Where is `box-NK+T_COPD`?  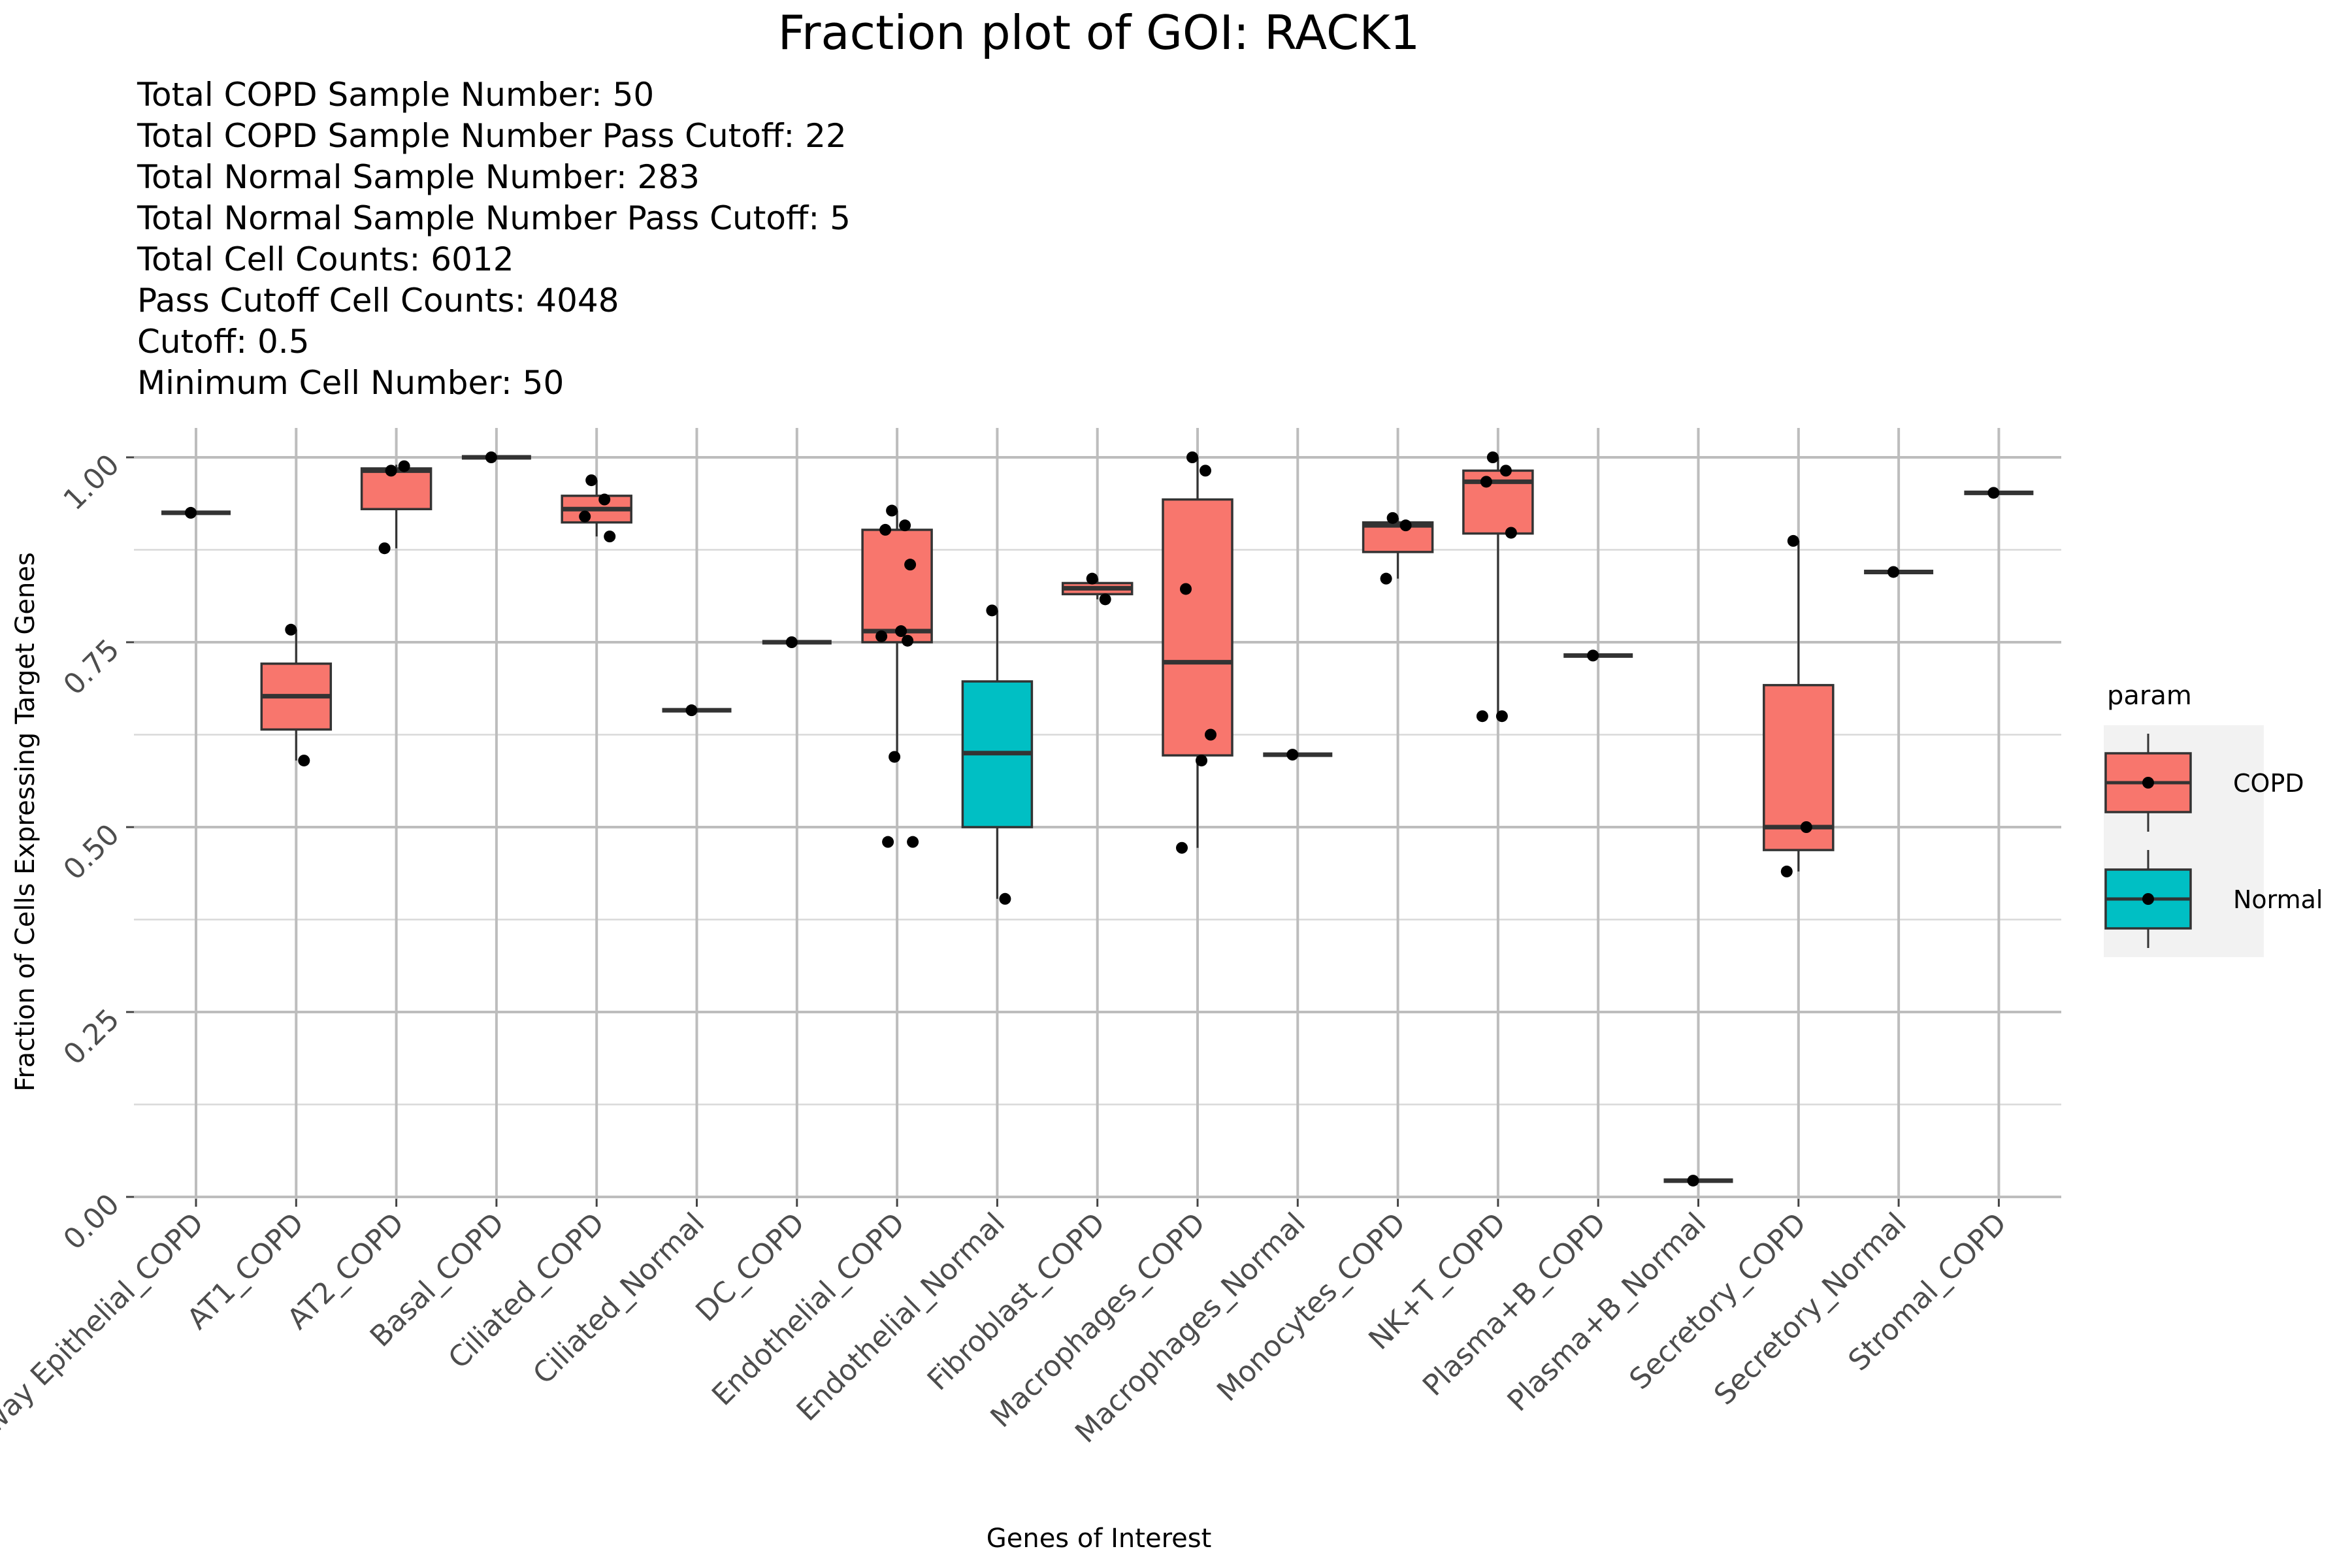
box-NK+T_COPD is located at coordinates (1498, 587).